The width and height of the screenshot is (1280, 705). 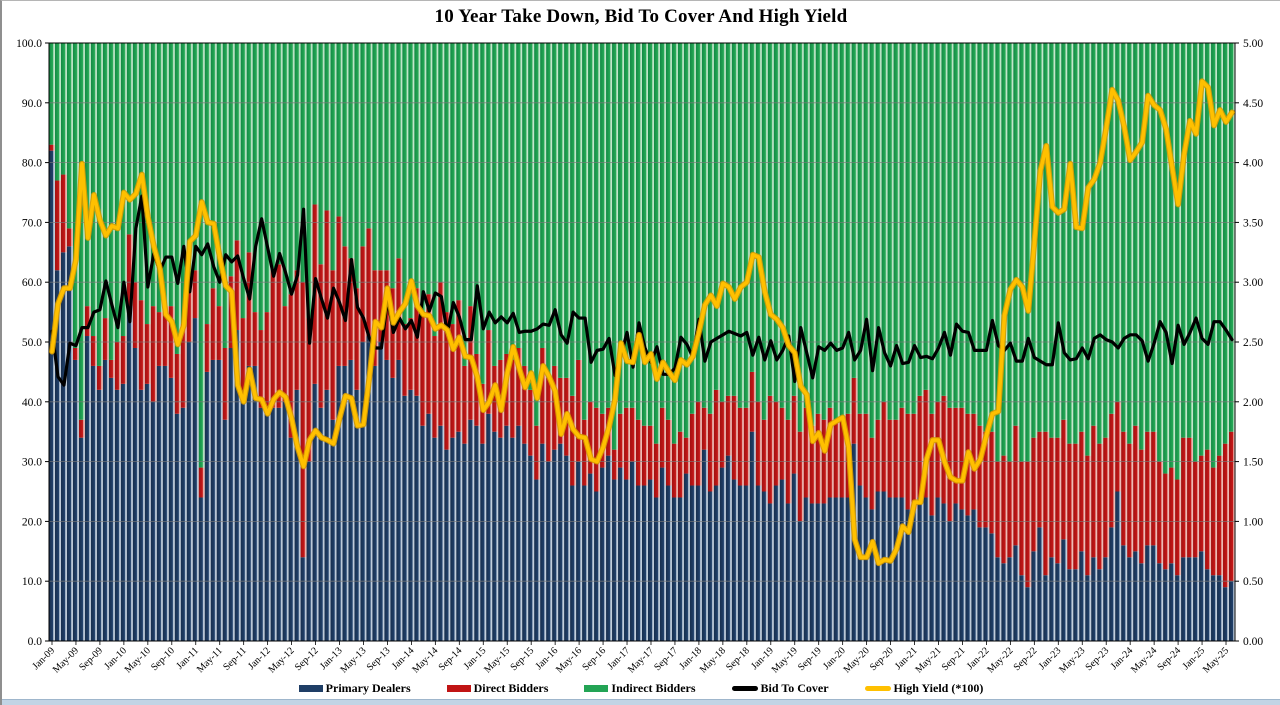 What do you see at coordinates (794, 688) in the screenshot?
I see `legend-label-bid-to-cover: Bid To Cover` at bounding box center [794, 688].